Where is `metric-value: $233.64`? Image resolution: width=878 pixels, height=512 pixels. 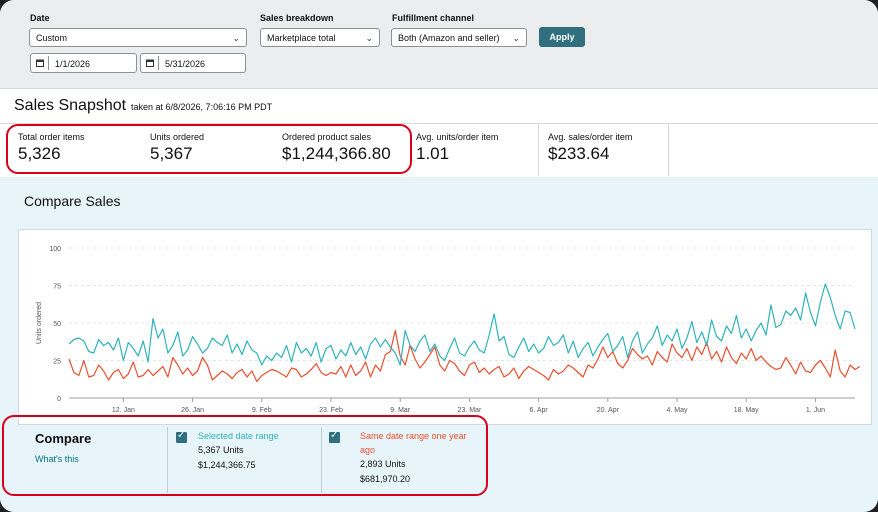
metric-value: $233.64 is located at coordinates (579, 153).